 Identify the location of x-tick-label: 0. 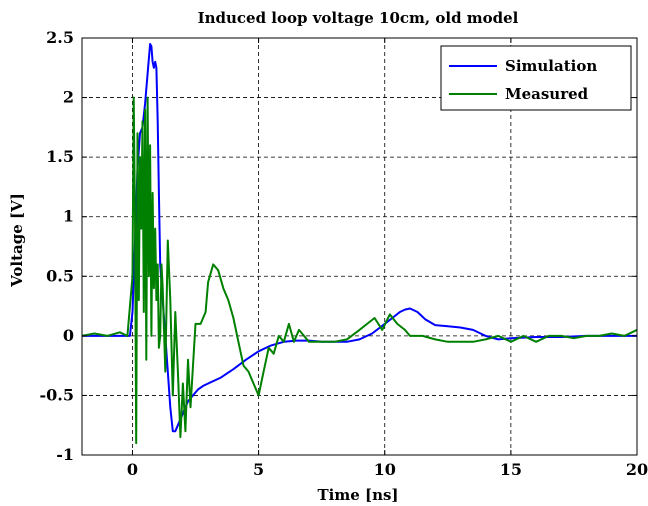
(132, 469).